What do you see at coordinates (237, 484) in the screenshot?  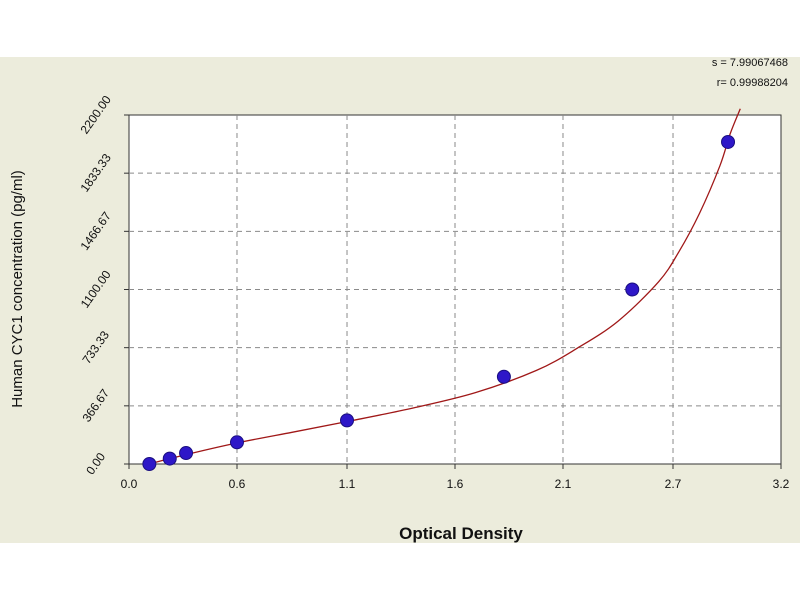 I see `x-tick-label: 0.6` at bounding box center [237, 484].